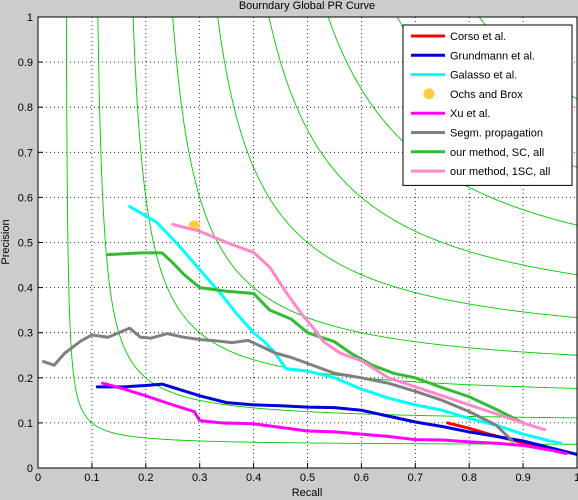 The height and width of the screenshot is (500, 578). Describe the element at coordinates (307, 6) in the screenshot. I see `chart-title: Bourndary Global PR Curve` at that location.